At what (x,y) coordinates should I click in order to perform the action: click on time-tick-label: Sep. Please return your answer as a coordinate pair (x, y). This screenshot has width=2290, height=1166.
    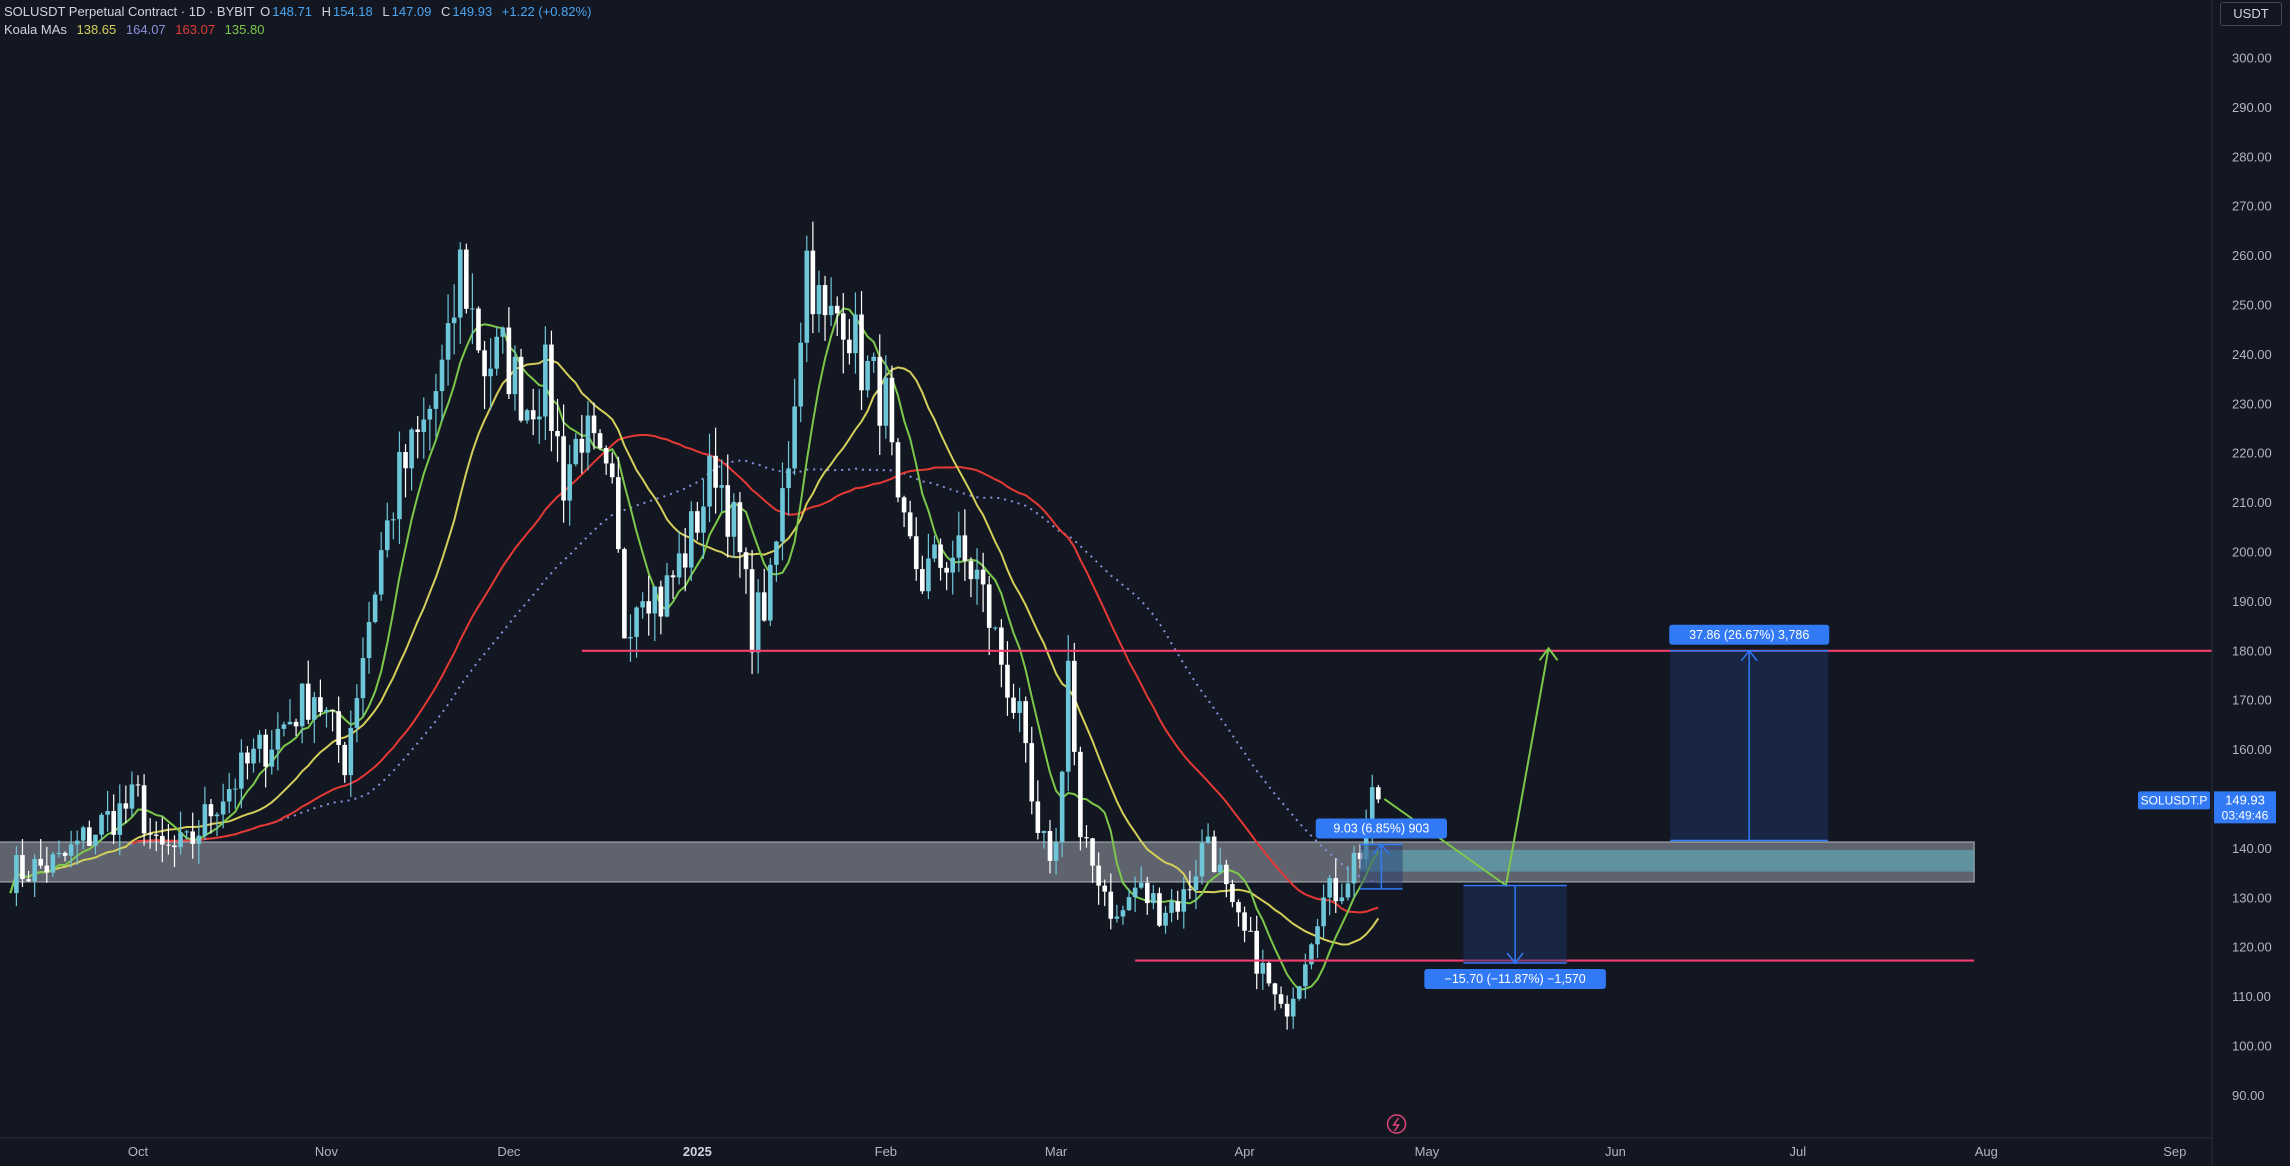
    Looking at the image, I should click on (2174, 1151).